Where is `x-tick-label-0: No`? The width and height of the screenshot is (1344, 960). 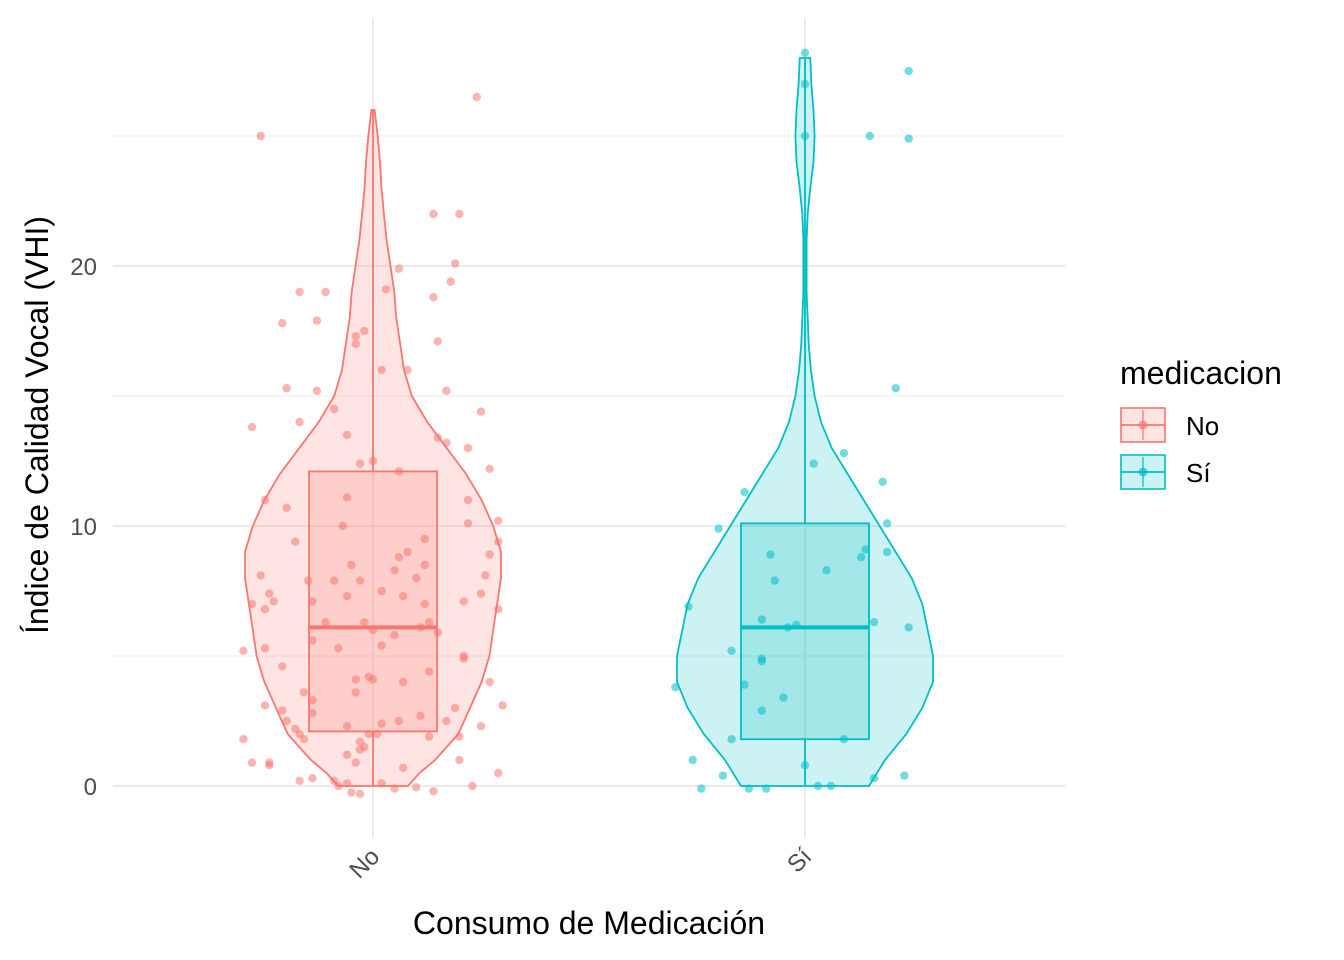
x-tick-label-0: No is located at coordinates (364, 863).